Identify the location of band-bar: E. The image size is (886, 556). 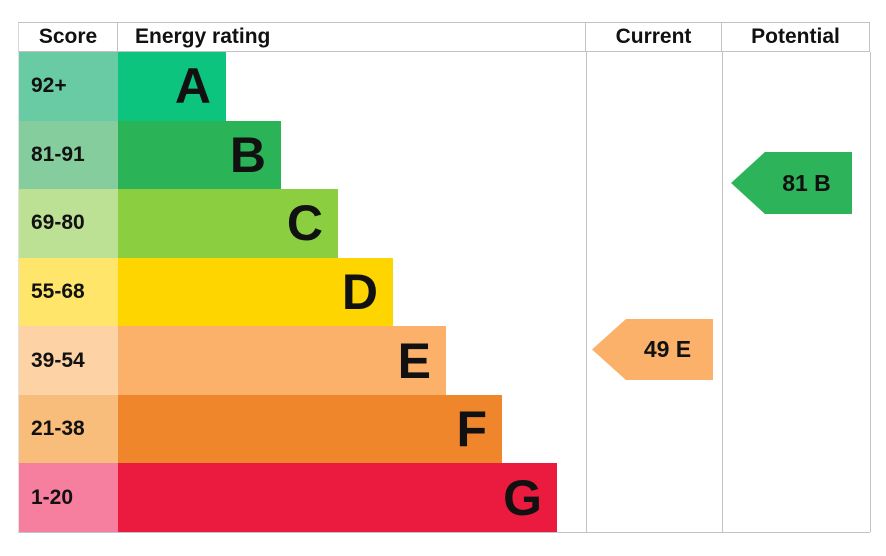
(282, 360).